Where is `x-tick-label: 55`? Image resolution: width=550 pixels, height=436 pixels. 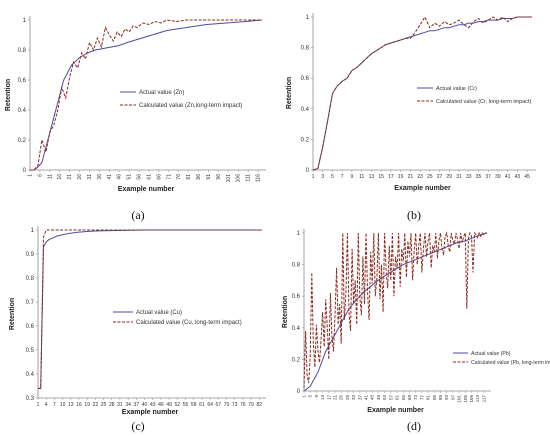
x-tick-label: 55 is located at coordinates (186, 405).